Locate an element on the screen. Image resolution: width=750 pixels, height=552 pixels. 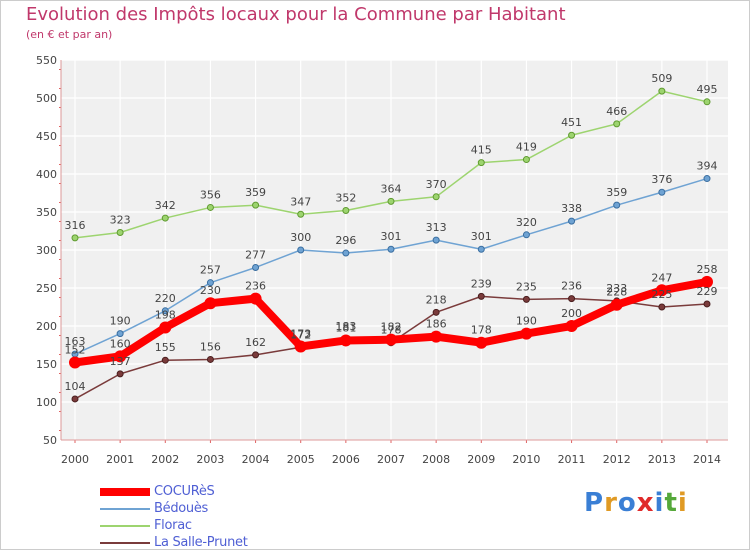
data-label: 239 is located at coordinates (481, 283).